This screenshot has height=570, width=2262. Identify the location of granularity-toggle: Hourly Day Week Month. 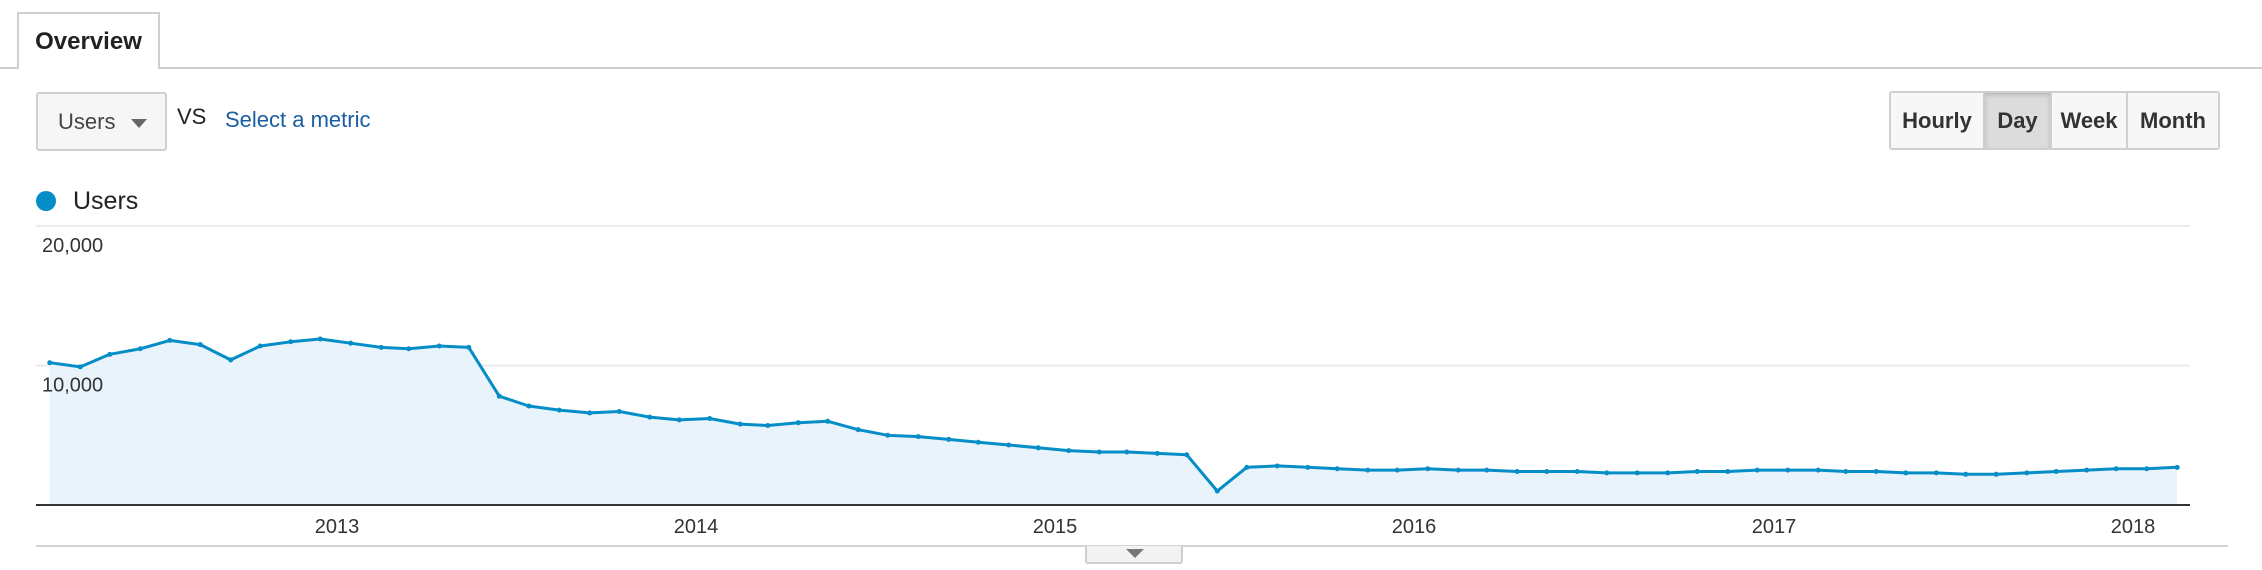
(2054, 120).